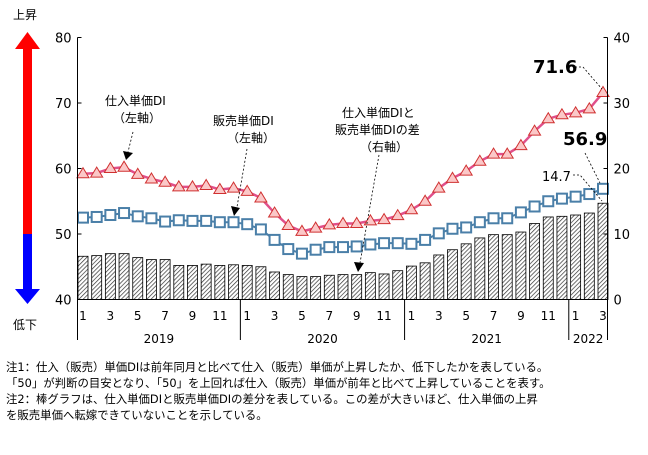  I want to click on left-tick-label: 80, so click(63, 39).